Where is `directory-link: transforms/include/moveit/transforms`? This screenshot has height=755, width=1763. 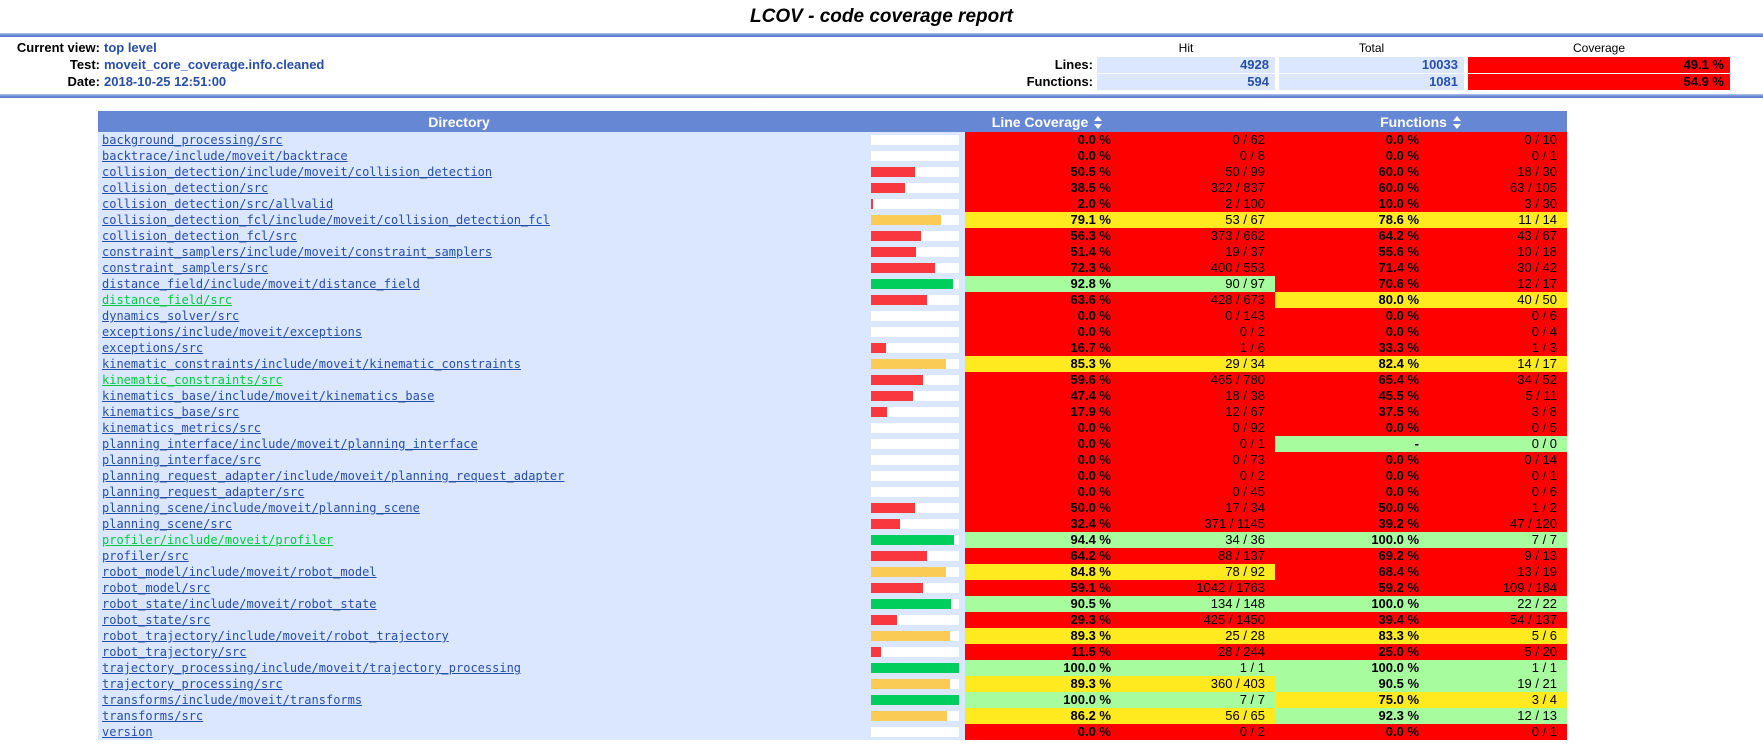 directory-link: transforms/include/moveit/transforms is located at coordinates (232, 700).